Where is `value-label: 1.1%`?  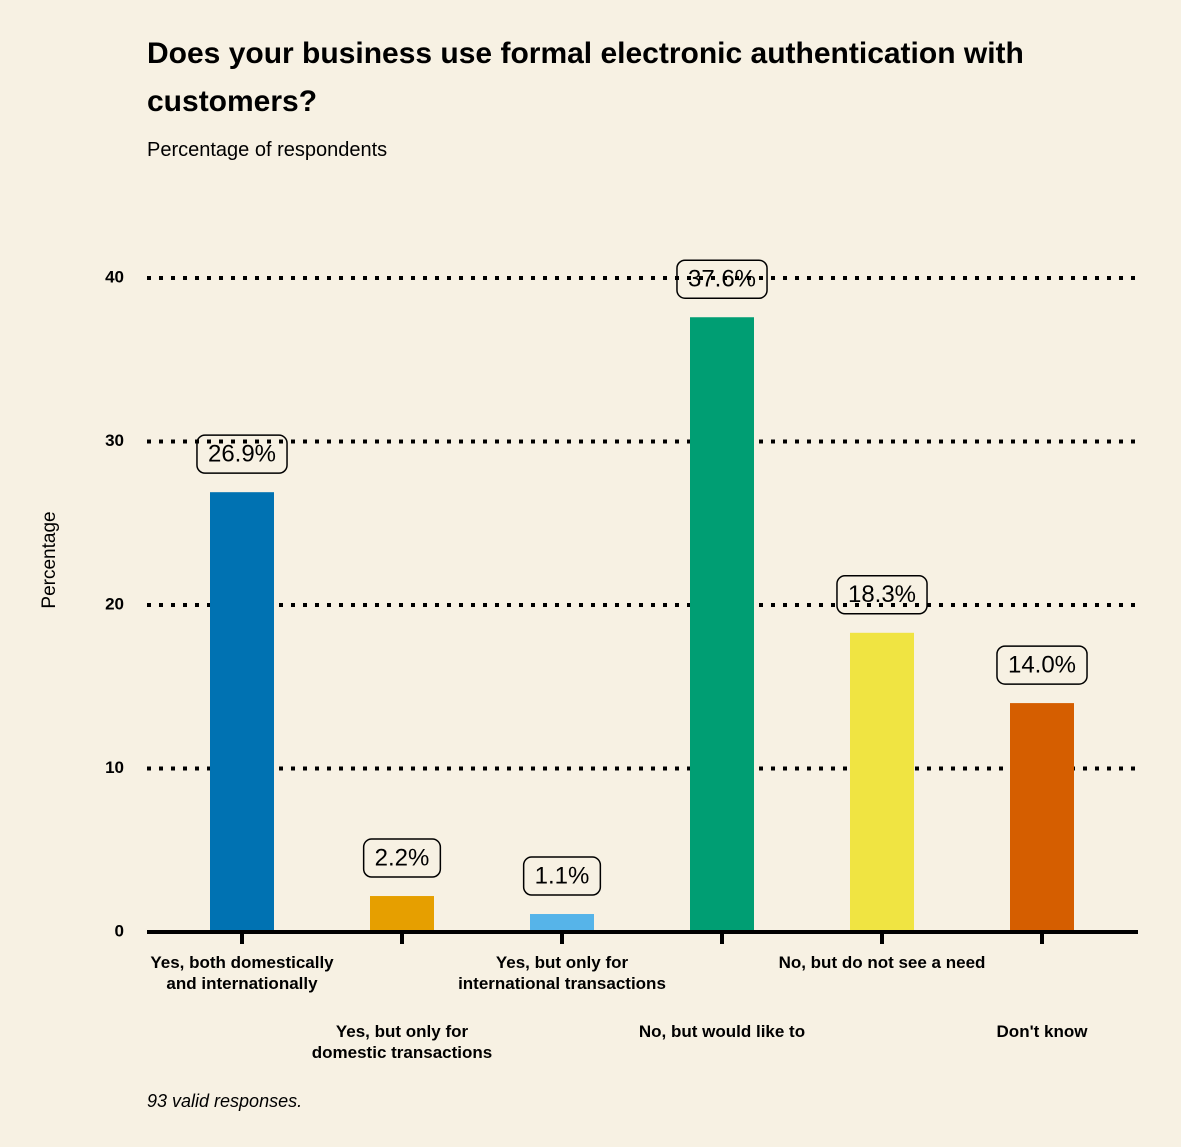 value-label: 1.1% is located at coordinates (562, 876).